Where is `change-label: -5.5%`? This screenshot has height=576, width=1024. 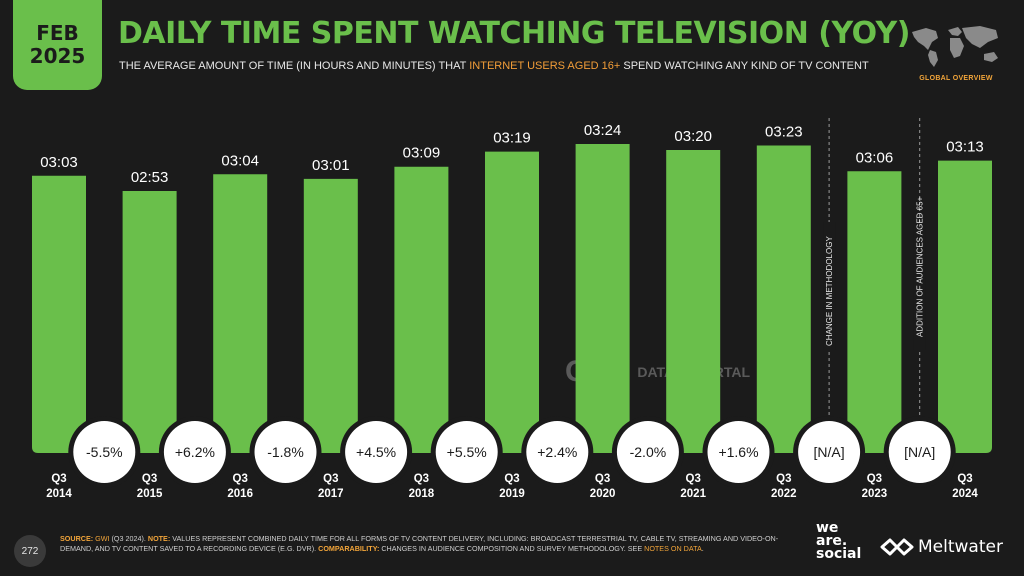
change-label: -5.5% is located at coordinates (104, 452).